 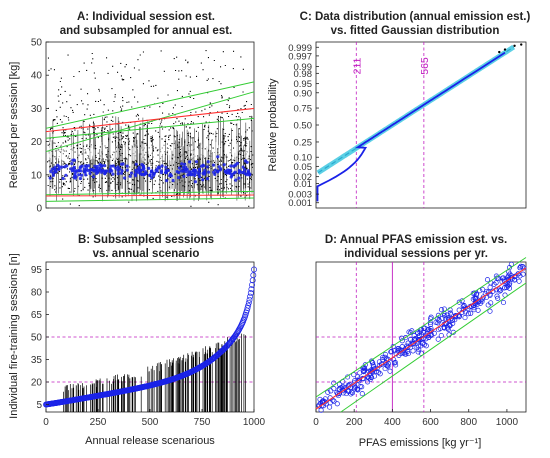 I want to click on panel-c-title-line2: vs. fitted Gaussian distribution, so click(x=415, y=31).